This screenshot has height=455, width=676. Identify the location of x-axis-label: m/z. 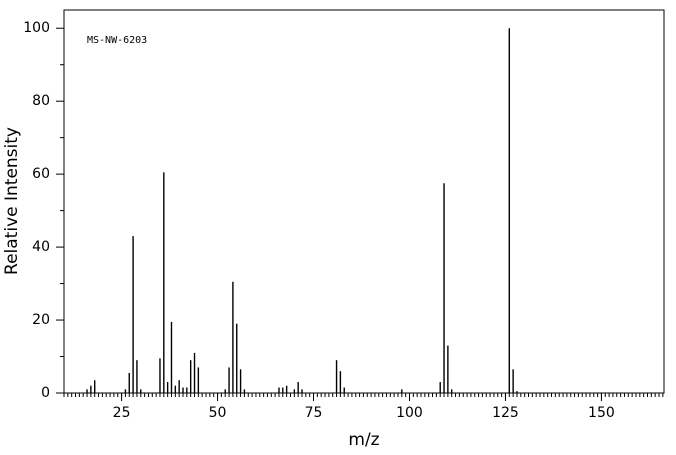
(363, 440).